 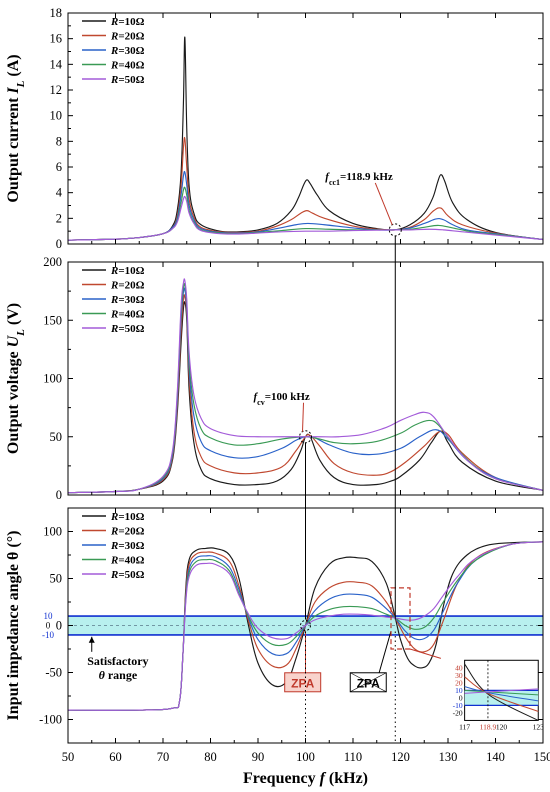 I want to click on legend-label: R=50Ω, so click(x=127, y=80).